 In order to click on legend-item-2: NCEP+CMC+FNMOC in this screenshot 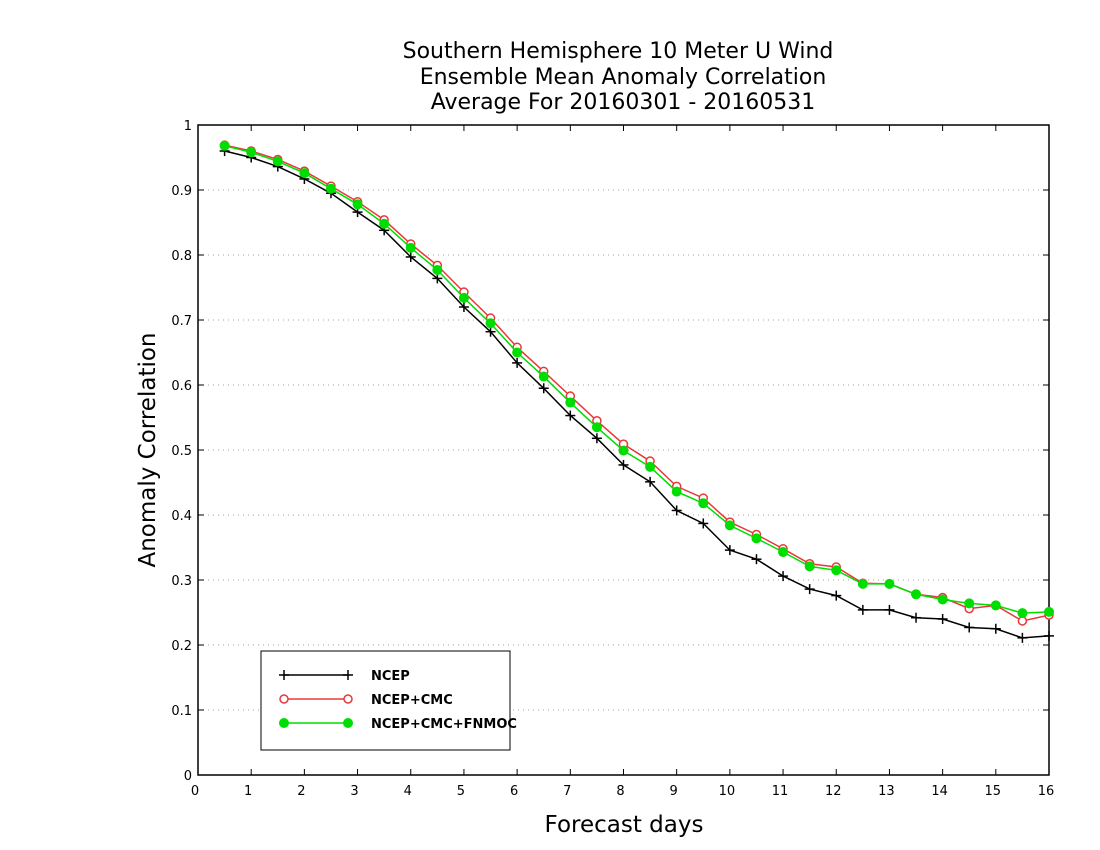, I will do `click(398, 724)`.